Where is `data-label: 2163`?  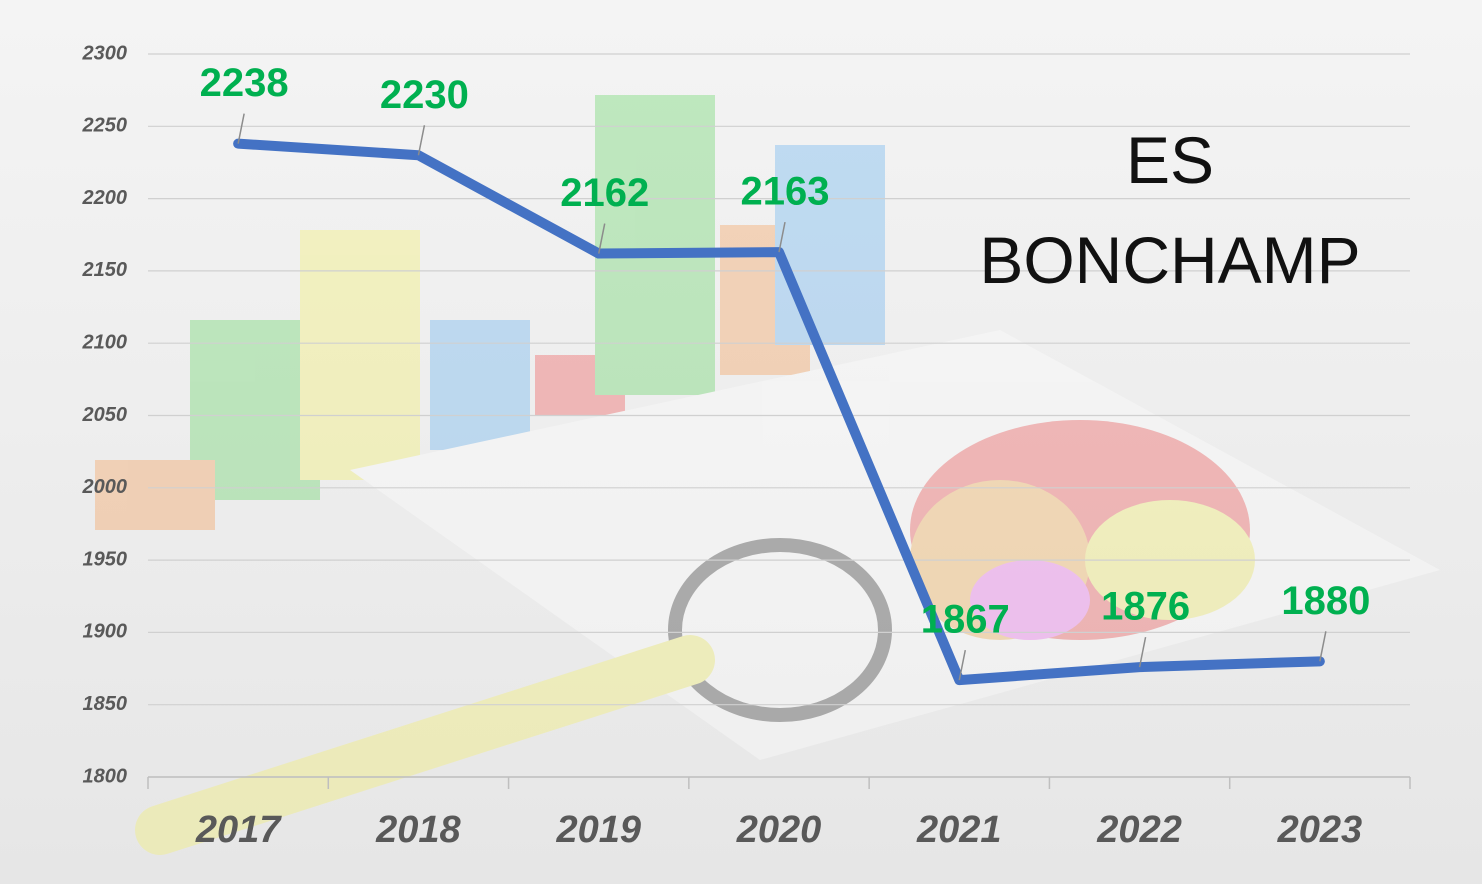
data-label: 2163 is located at coordinates (785, 192).